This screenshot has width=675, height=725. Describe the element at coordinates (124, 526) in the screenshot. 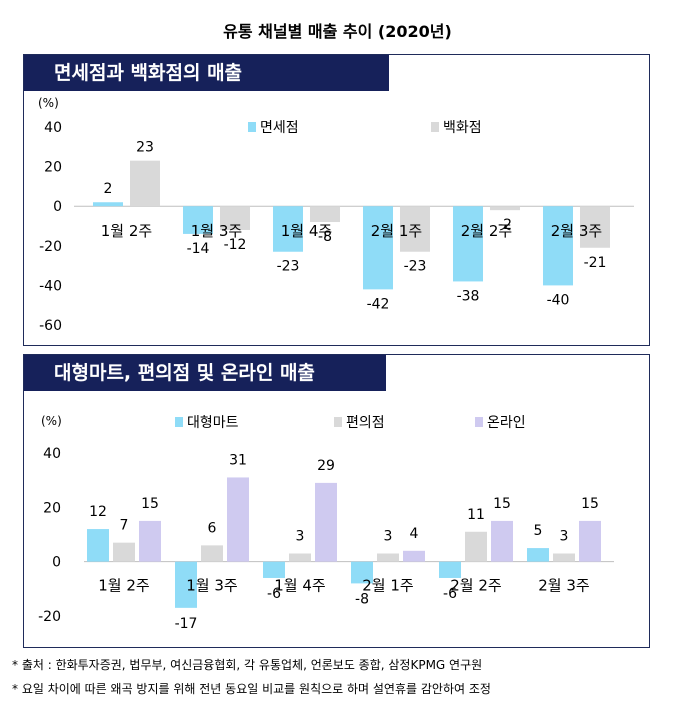

I see `data-label: 7` at that location.